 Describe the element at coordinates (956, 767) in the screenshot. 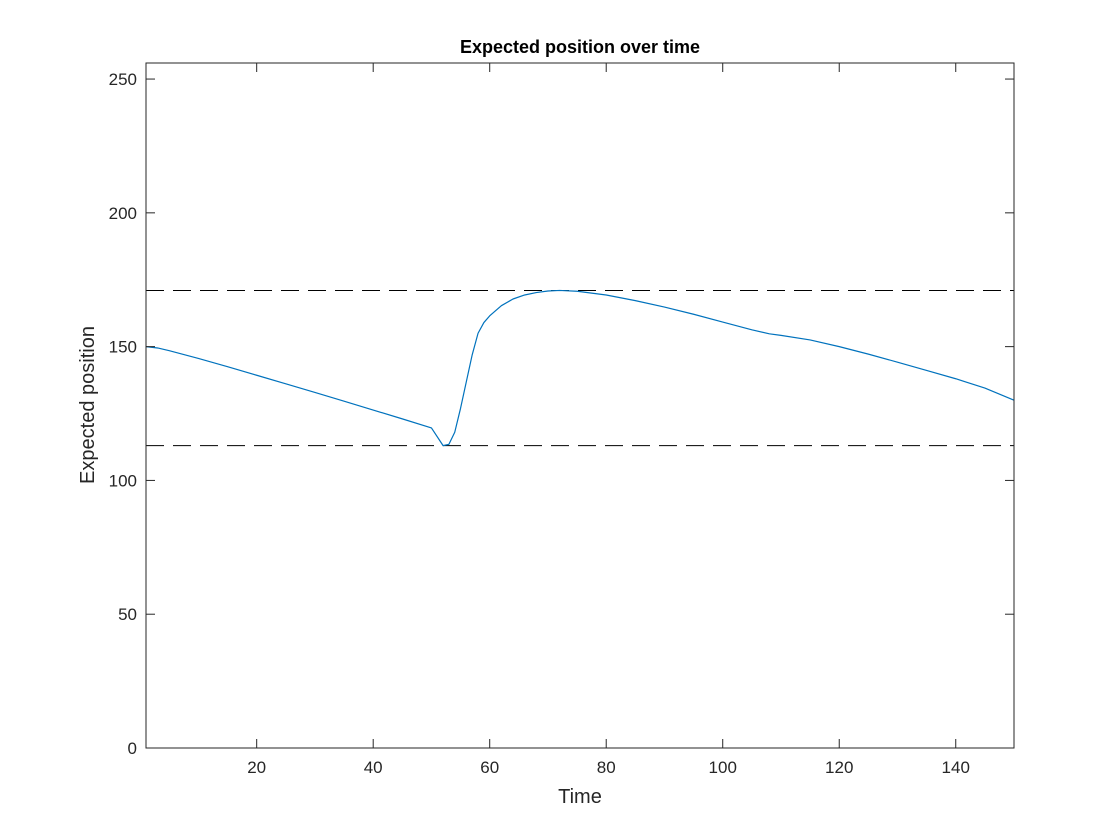

I see `x-tick-label: 140` at that location.